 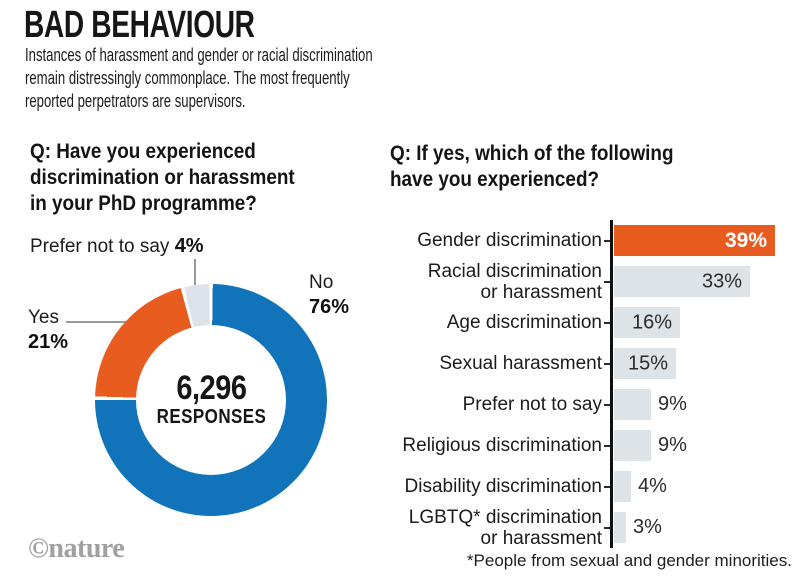 I want to click on bar-label: Gender discrimination, so click(x=509, y=240).